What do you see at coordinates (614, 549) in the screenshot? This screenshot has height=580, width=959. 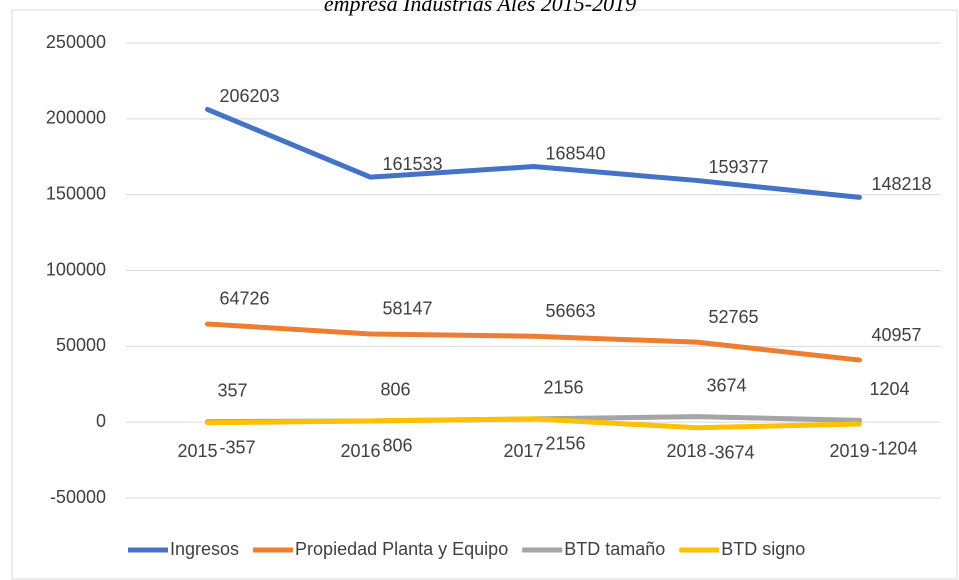 I see `legend-label: BTD tamaño` at bounding box center [614, 549].